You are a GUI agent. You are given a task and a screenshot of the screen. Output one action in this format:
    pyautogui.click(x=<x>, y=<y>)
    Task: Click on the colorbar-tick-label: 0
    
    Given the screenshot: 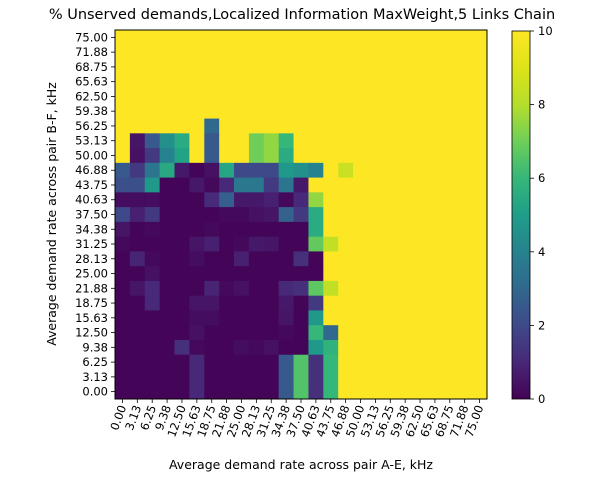 What is the action you would take?
    pyautogui.click(x=541, y=399)
    